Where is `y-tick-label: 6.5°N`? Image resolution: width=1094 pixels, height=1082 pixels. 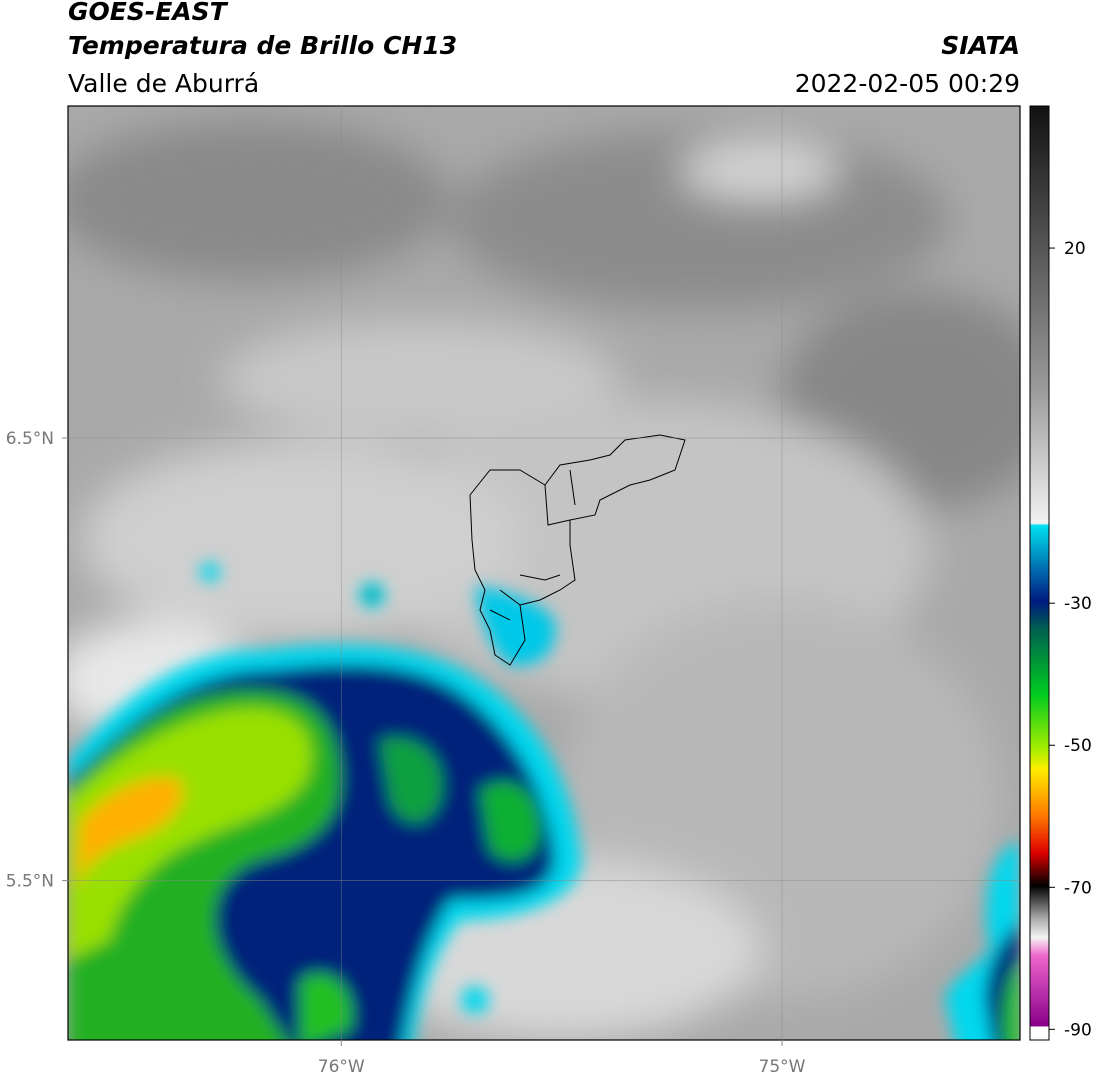
y-tick-label: 6.5°N is located at coordinates (30, 439).